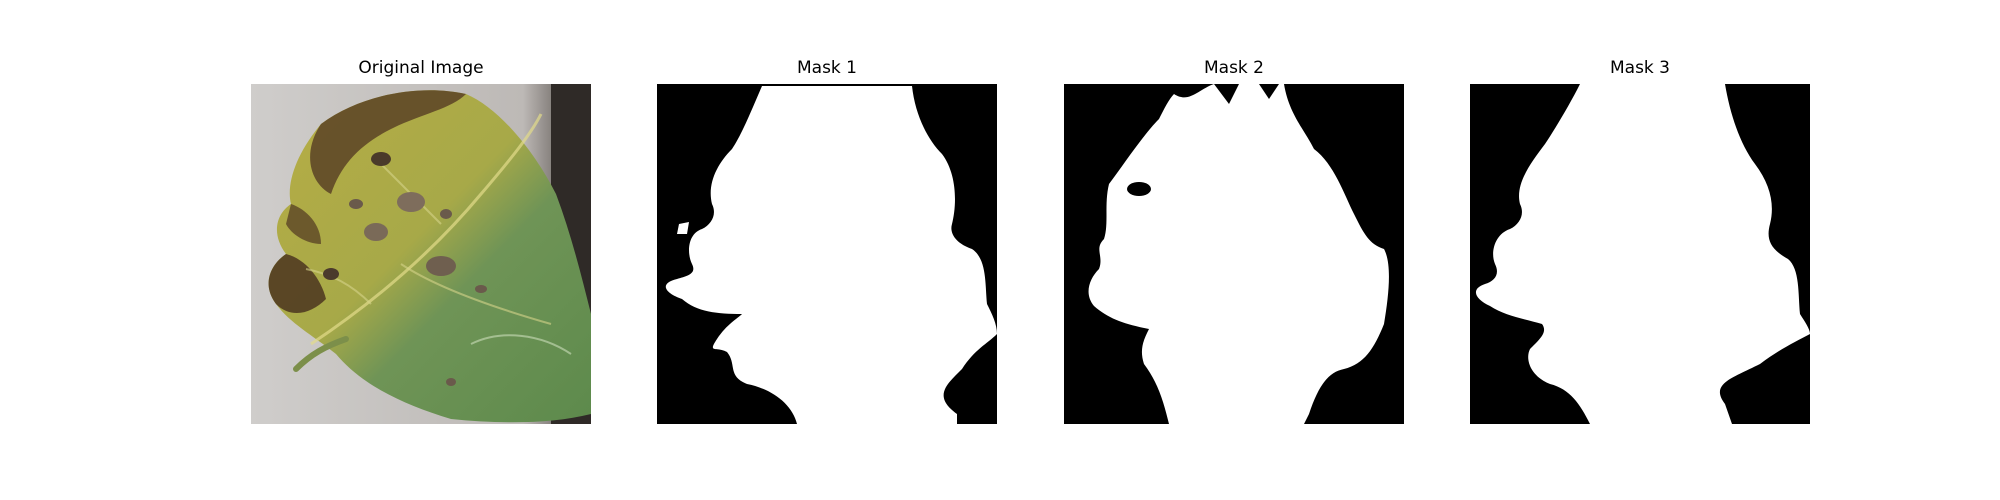 The image size is (2000, 500). What do you see at coordinates (826, 68) in the screenshot?
I see `panel-title: Mask 1` at bounding box center [826, 68].